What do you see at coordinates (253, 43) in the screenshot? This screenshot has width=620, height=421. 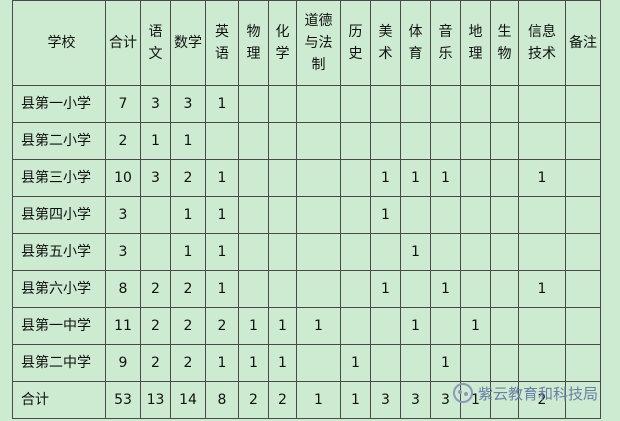 I see `header-cell: 物理` at bounding box center [253, 43].